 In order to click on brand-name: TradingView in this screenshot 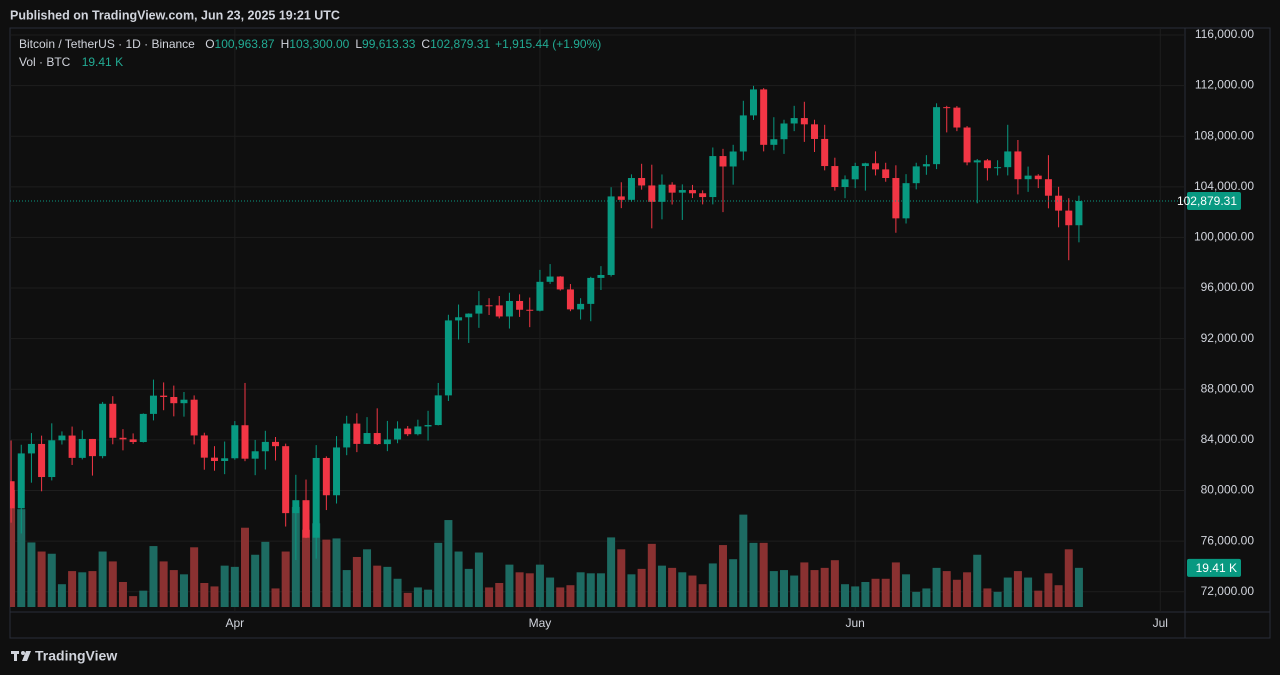, I will do `click(76, 656)`.